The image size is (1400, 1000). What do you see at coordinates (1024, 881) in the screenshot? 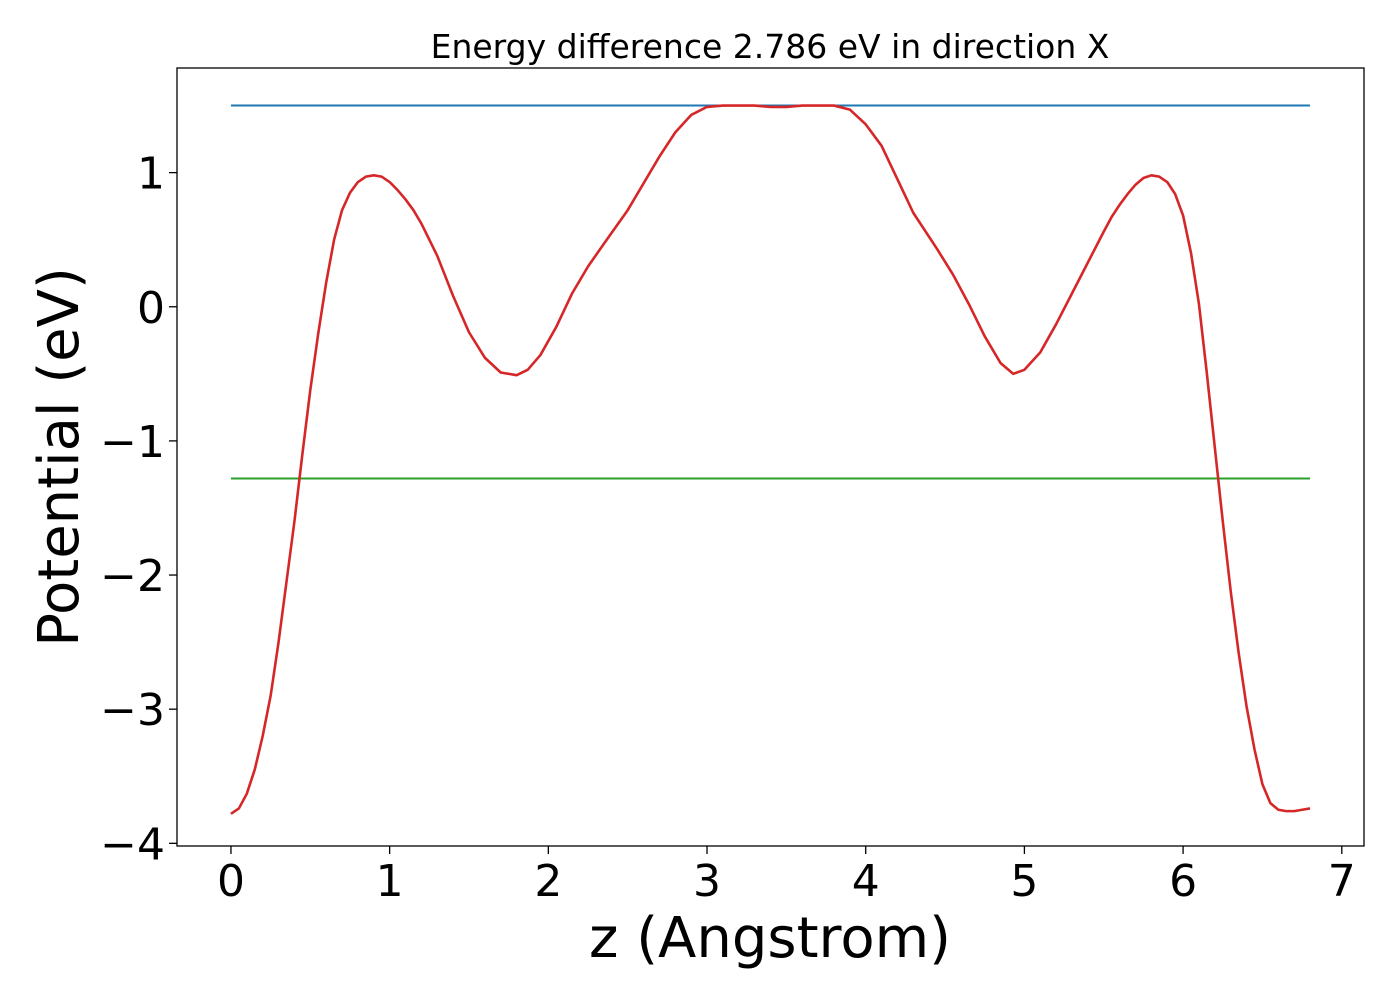
I see `x-tick-label: 5` at bounding box center [1024, 881].